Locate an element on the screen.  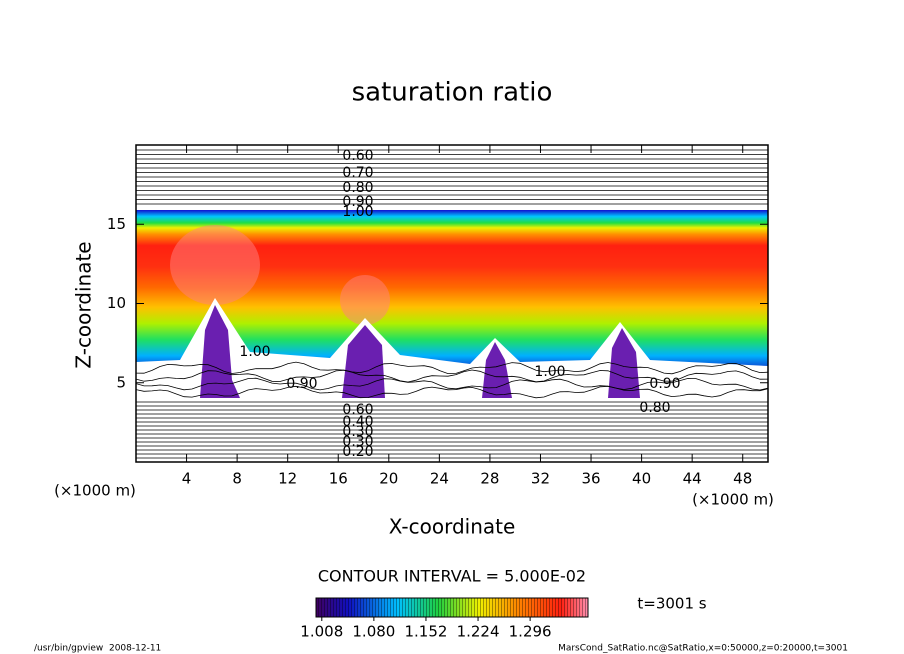
x-tick-label: 32 is located at coordinates (540, 479).